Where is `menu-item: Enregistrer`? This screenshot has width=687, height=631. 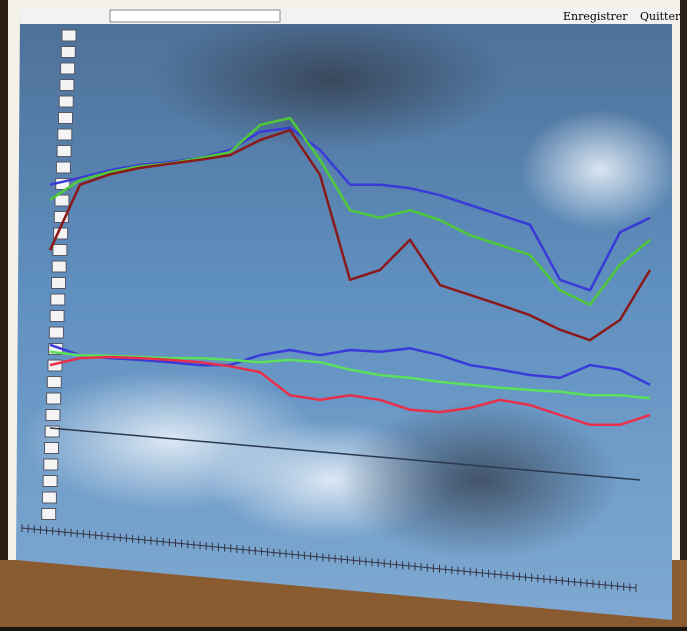
menu-item: Enregistrer is located at coordinates (595, 16).